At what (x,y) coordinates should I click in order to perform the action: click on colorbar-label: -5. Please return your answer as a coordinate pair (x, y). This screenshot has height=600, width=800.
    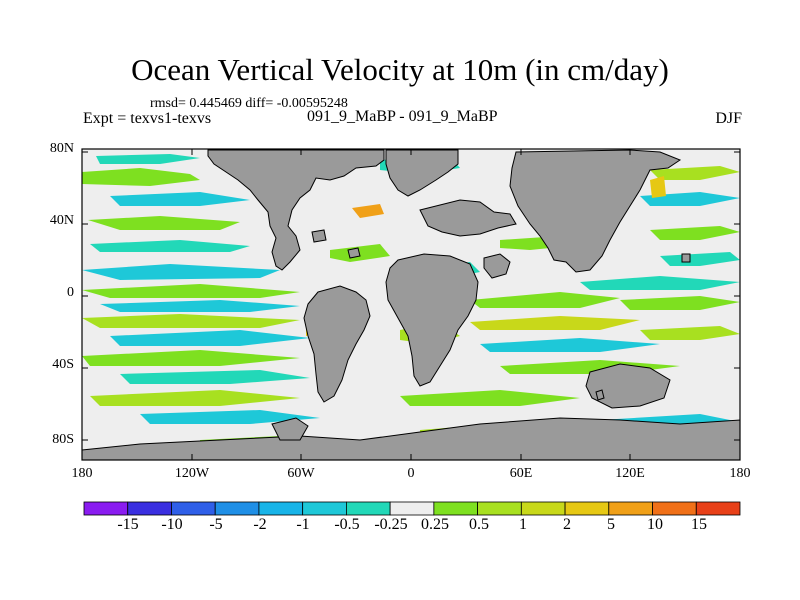
    Looking at the image, I should click on (216, 524).